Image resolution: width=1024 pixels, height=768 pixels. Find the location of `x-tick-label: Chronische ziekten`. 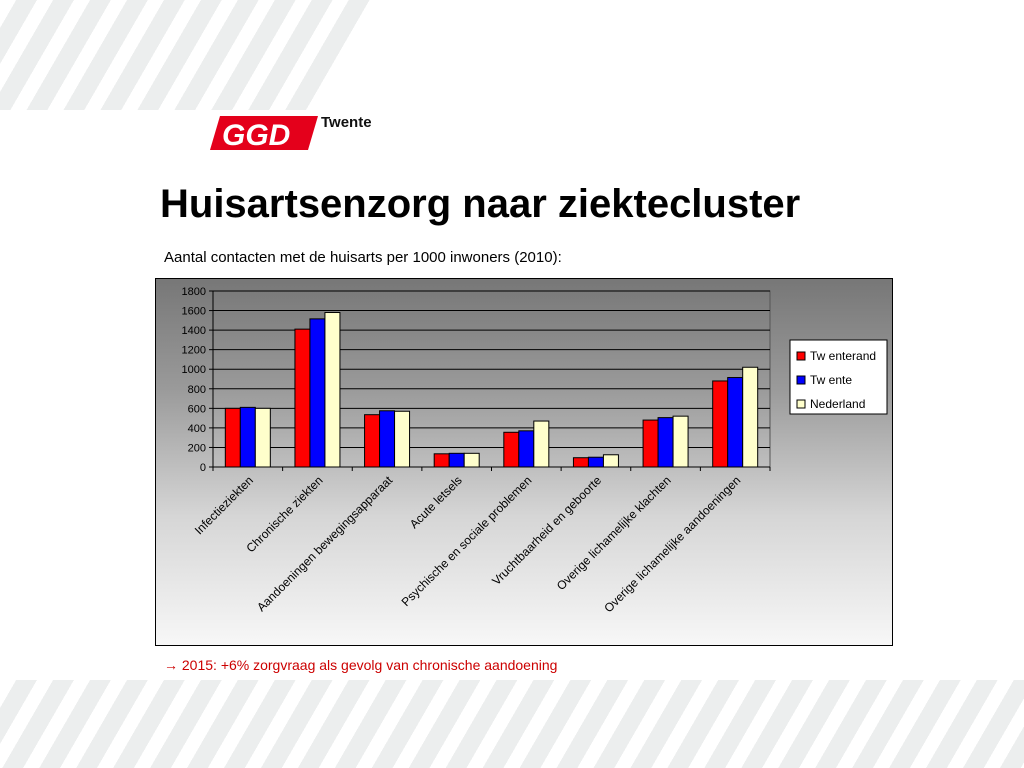

x-tick-label: Chronische ziekten is located at coordinates (284, 514).